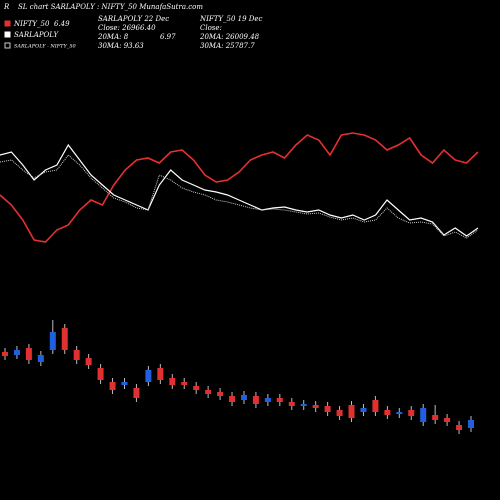 This screenshot has height=500, width=500. Describe the element at coordinates (121, 46) in the screenshot. I see `info-text: 30MA: 93.63` at that location.